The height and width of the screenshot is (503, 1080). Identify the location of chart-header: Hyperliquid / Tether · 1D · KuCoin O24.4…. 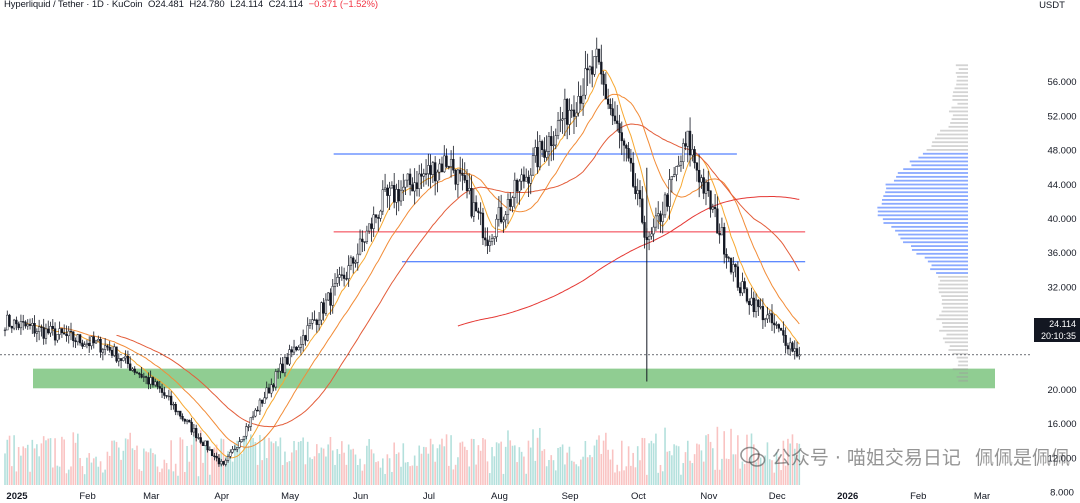
(192, 5).